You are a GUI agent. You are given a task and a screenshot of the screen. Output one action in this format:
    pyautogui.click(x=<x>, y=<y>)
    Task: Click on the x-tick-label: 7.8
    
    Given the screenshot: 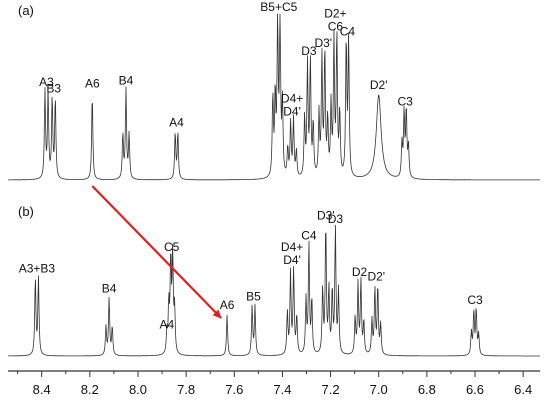 What is the action you would take?
    pyautogui.click(x=186, y=389)
    